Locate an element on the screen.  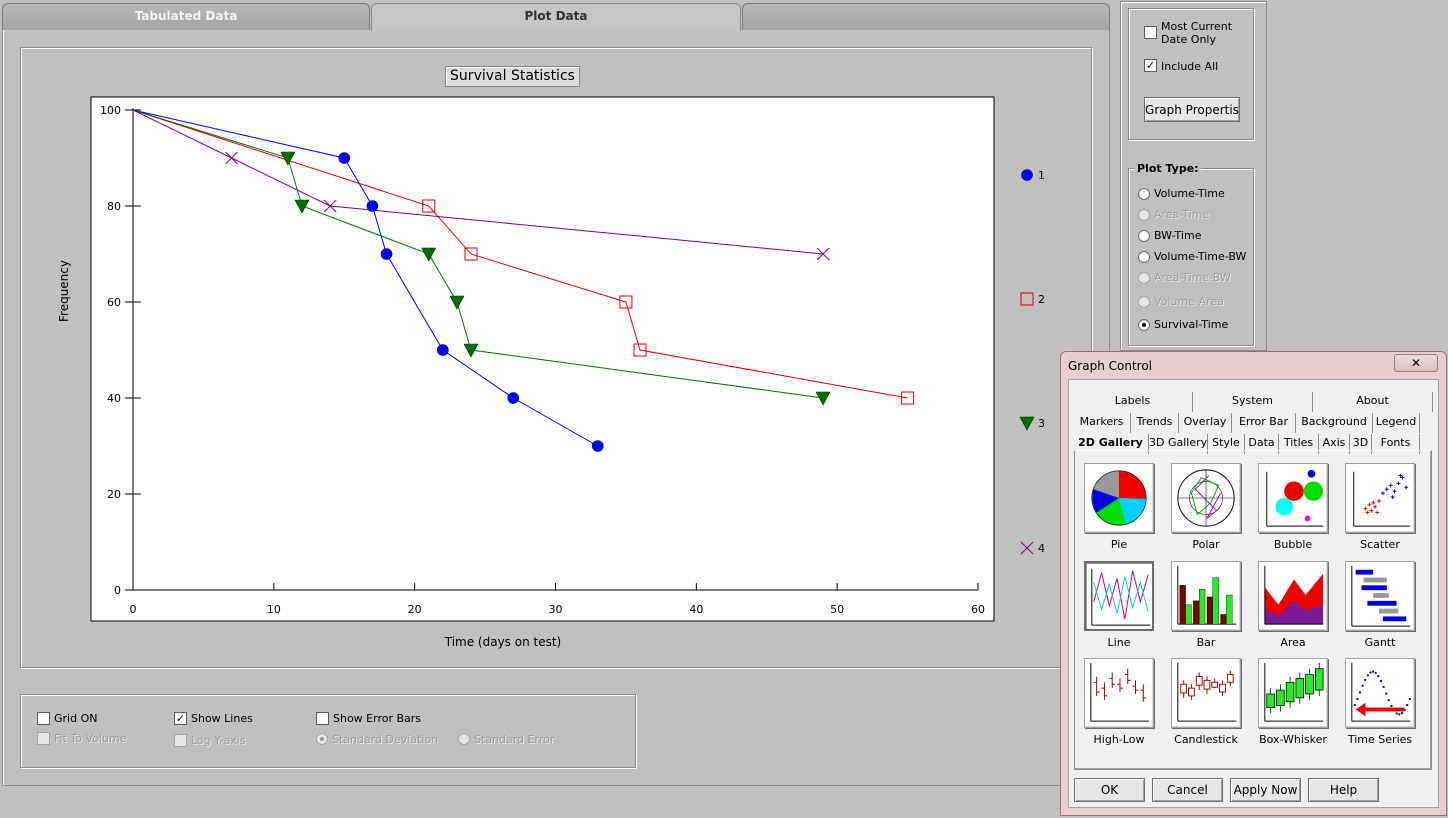
legend-label-3: 3 is located at coordinates (1041, 423).